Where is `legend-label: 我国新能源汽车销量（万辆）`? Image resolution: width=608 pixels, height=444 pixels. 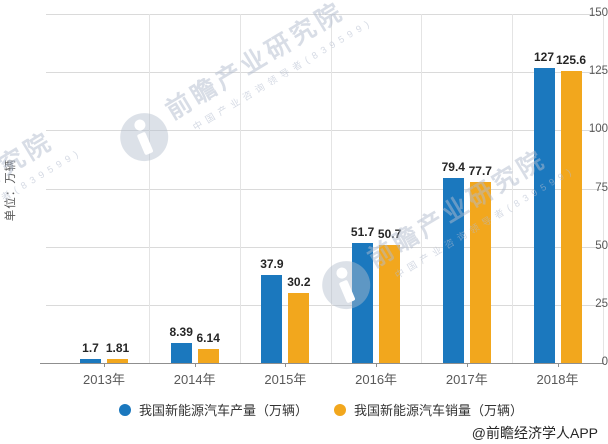
legend-label: 我国新能源汽车销量（万辆） is located at coordinates (439, 410).